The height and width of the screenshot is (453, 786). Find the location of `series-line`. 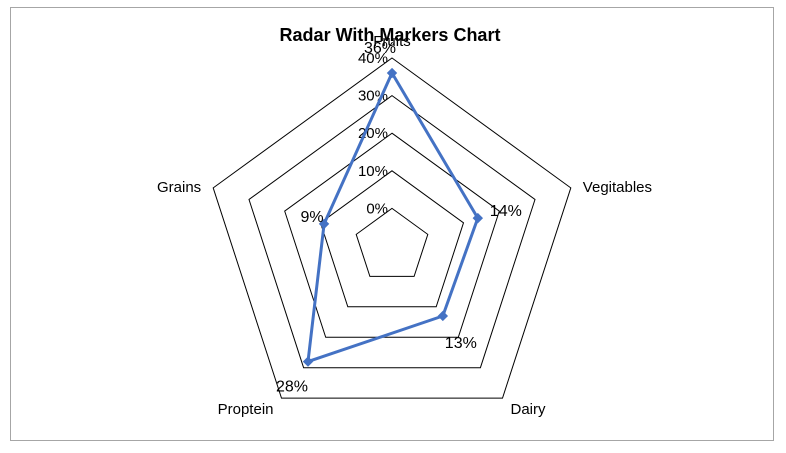

series-line is located at coordinates (393, 217).